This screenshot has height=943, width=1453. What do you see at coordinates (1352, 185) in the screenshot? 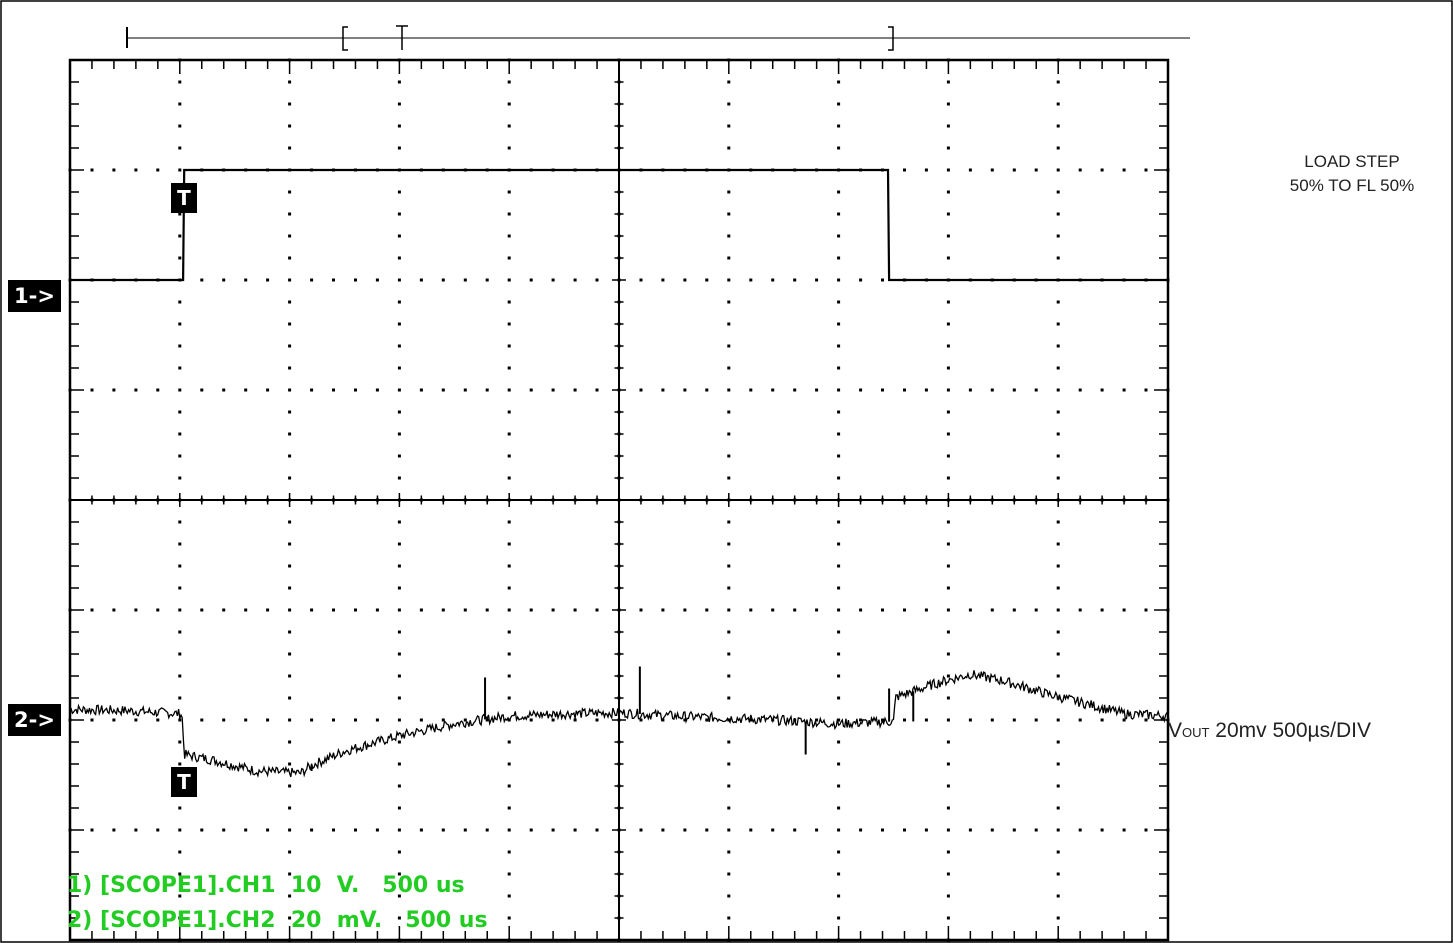
I see `load-step-line-2: 50% TO FL 50%` at bounding box center [1352, 185].